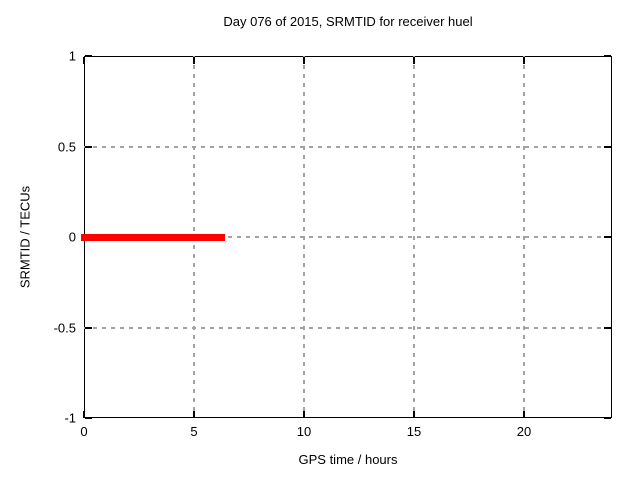  I want to click on x-tick-label: 0, so click(84, 431).